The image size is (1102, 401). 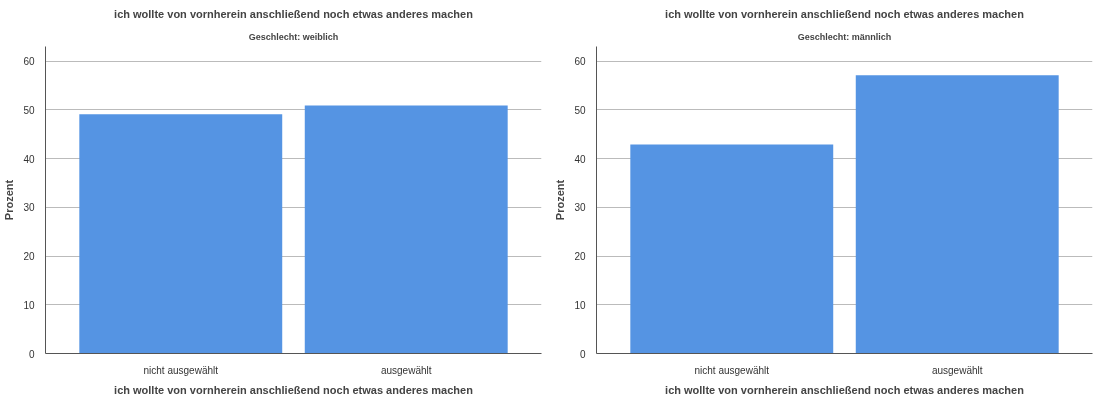 What do you see at coordinates (844, 36) in the screenshot?
I see `chart-subtitle: Geschlecht: männlich` at bounding box center [844, 36].